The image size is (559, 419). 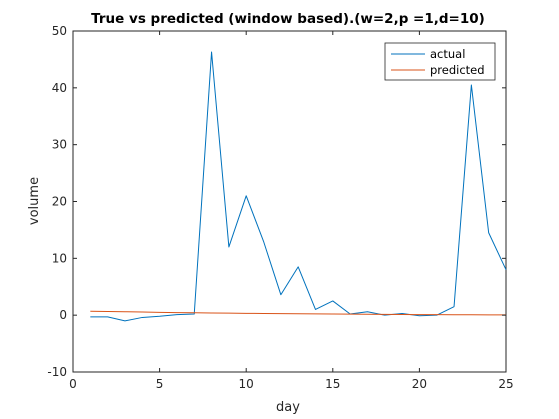 What do you see at coordinates (34, 201) in the screenshot?
I see `y-axis-label: volume` at bounding box center [34, 201].